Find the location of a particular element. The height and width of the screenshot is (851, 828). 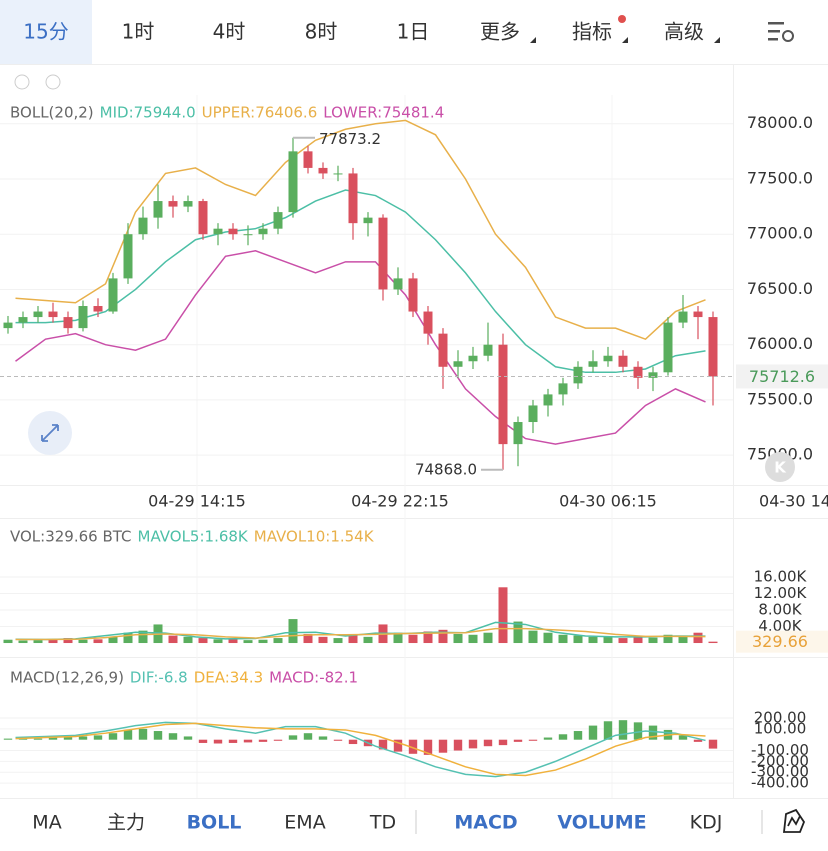

collapse-icon is located at coordinates (22, 82).